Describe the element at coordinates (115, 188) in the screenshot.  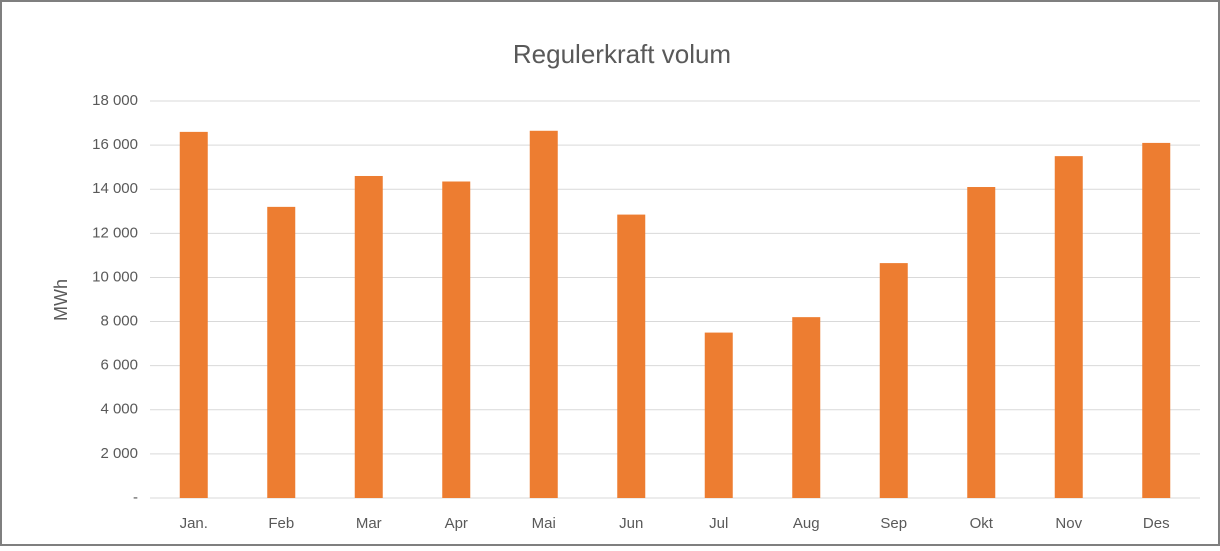
I see `y-tick-label: 14 000` at that location.